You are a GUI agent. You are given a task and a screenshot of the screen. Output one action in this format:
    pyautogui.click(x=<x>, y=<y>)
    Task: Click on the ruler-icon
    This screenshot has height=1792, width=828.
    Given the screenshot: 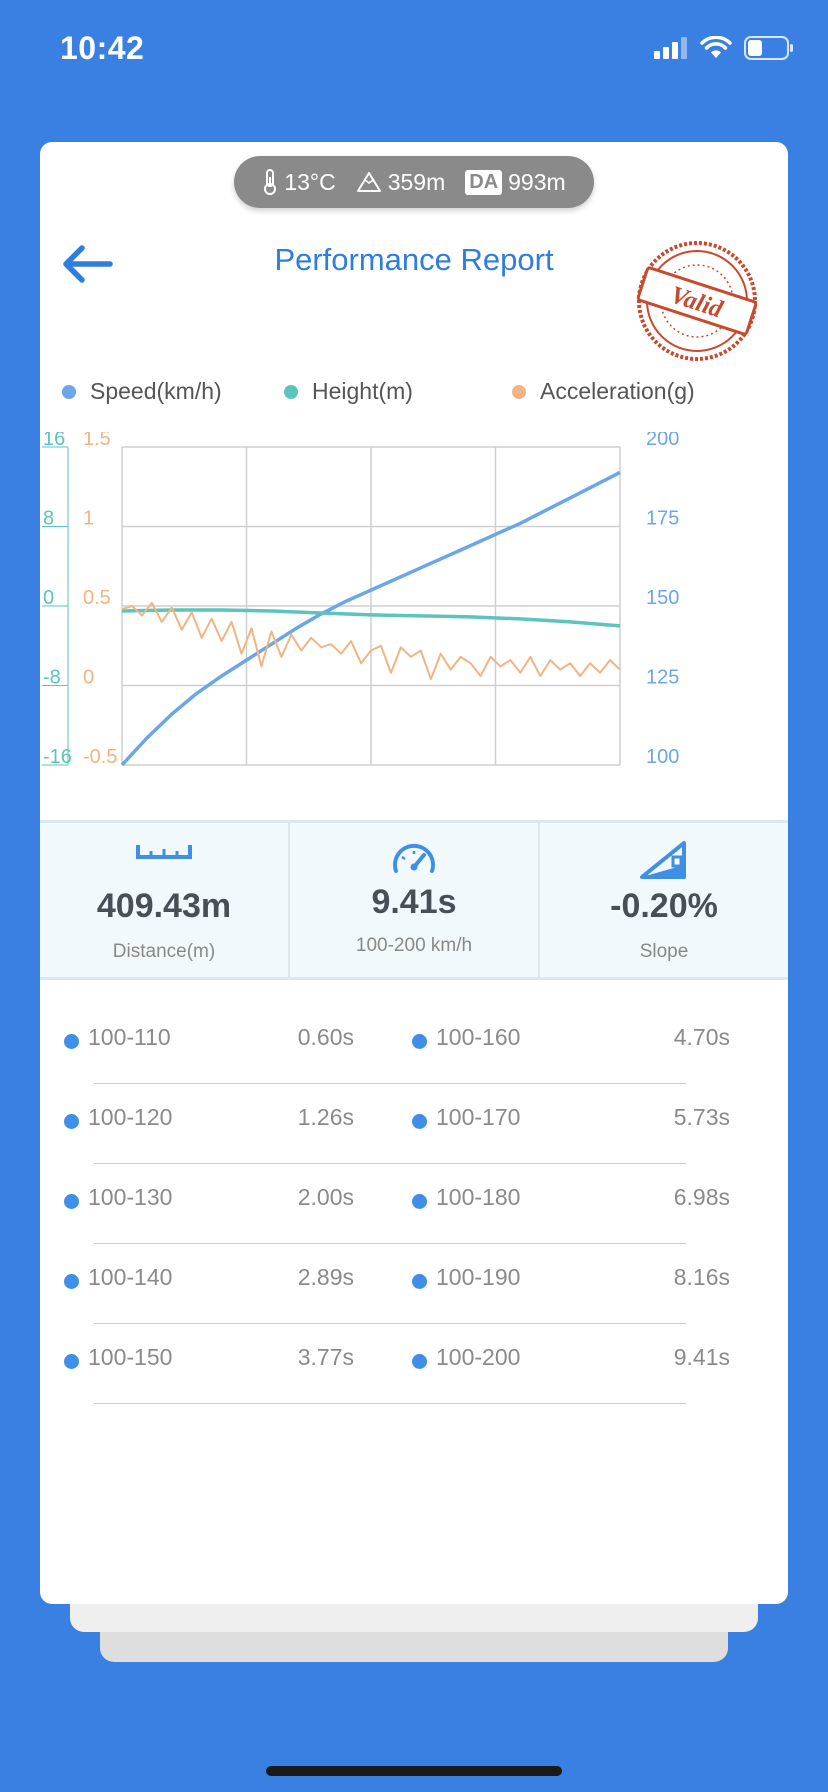 What is the action you would take?
    pyautogui.click(x=164, y=852)
    